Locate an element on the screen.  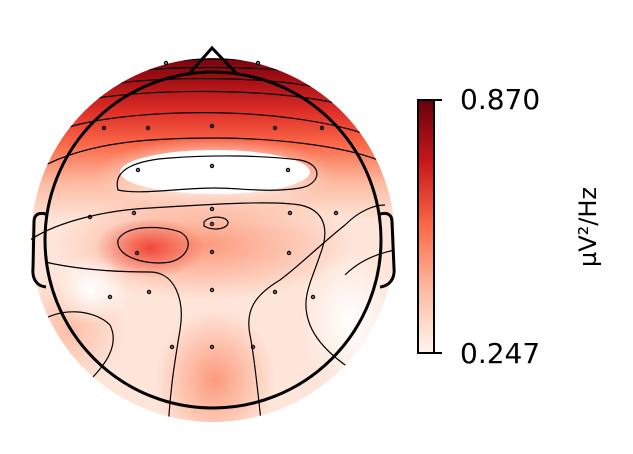
nose-icon is located at coordinates (213, 61).